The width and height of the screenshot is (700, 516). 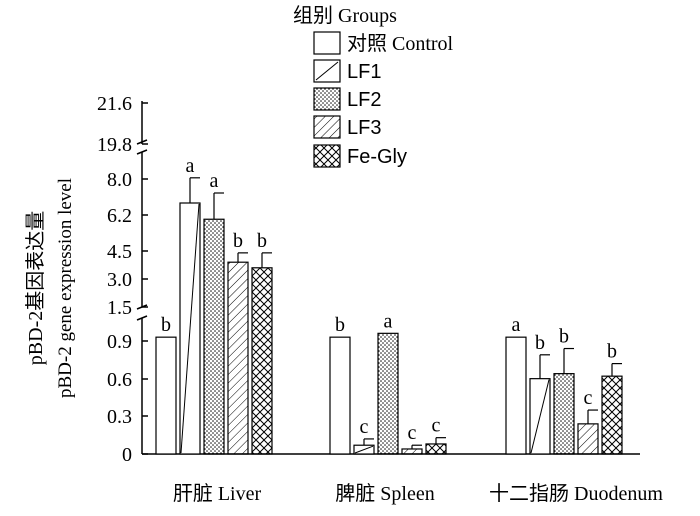 I want to click on y-tick-label: 0.6, so click(x=119, y=380).